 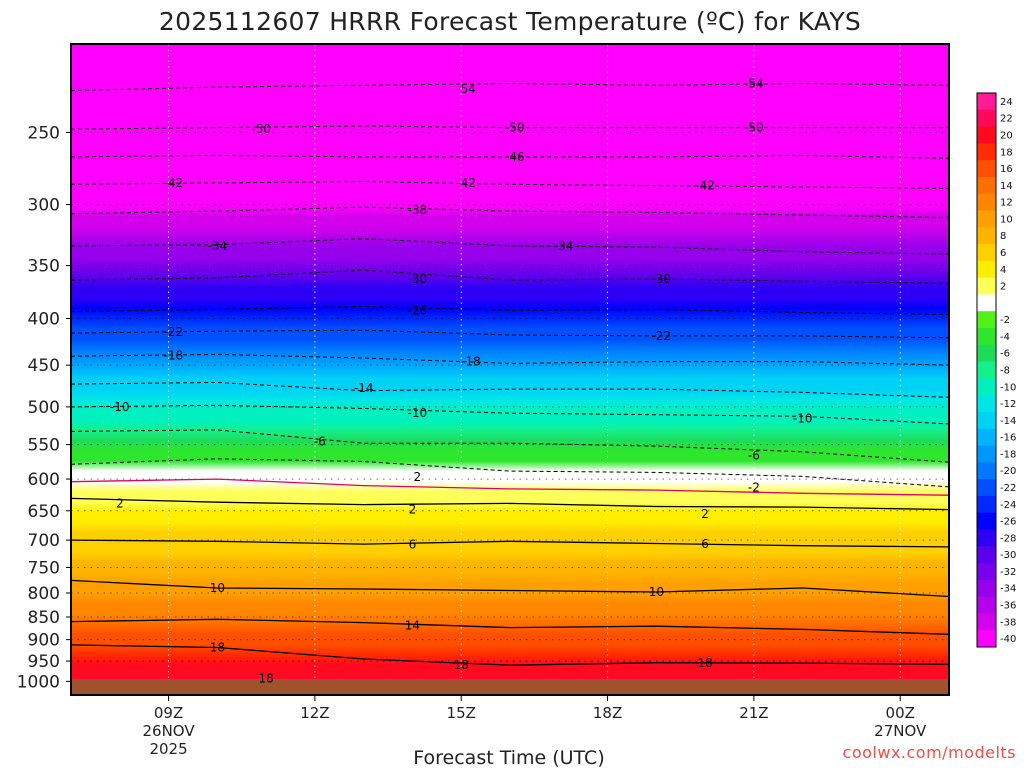 I want to click on pressure-tick-label: 250, so click(x=44, y=133).